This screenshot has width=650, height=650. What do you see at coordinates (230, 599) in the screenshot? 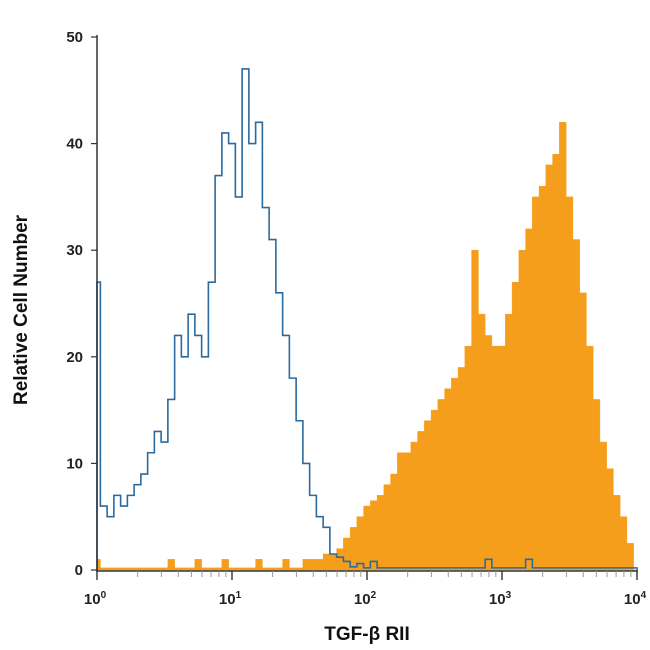
I see `x-tick-label: 10¹` at bounding box center [230, 599].